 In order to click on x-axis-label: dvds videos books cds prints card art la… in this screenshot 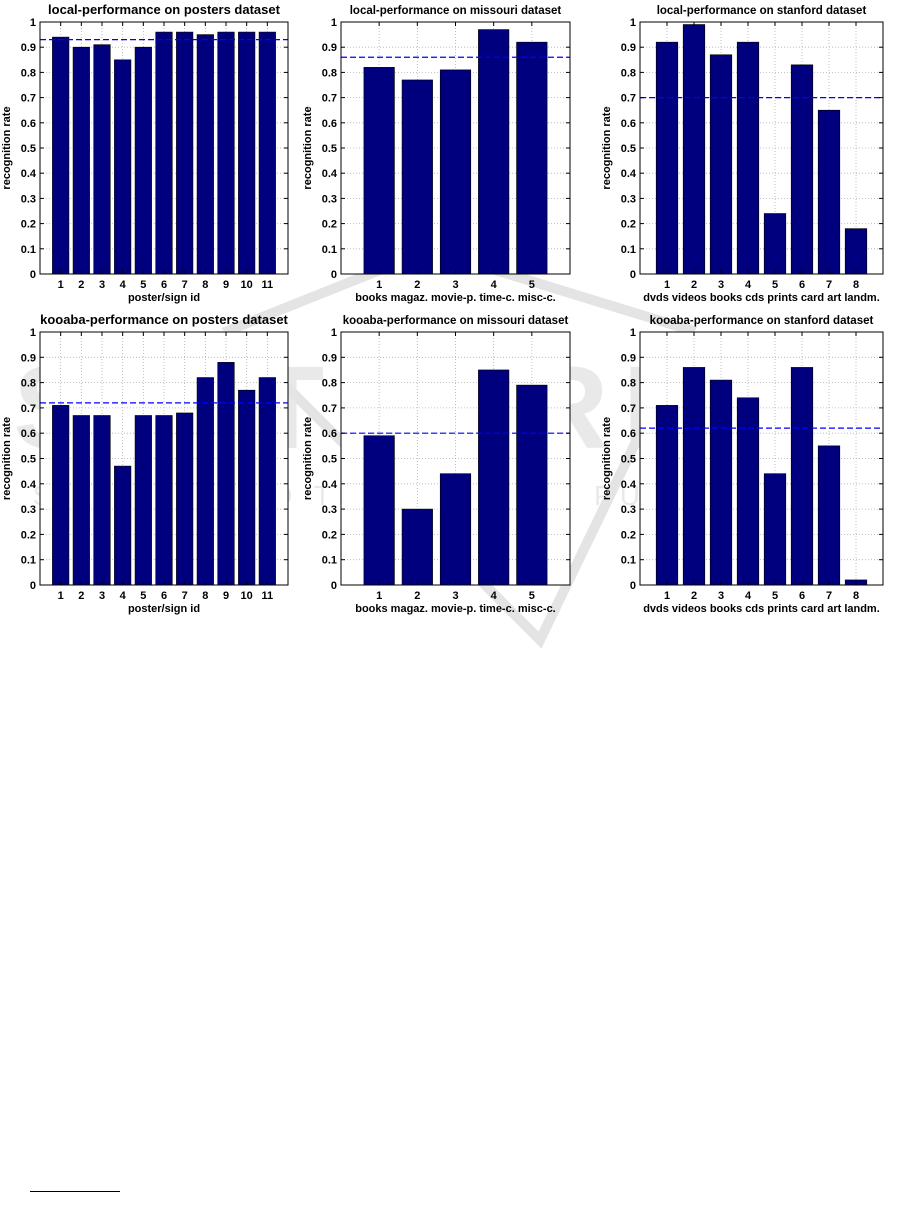, I will do `click(761, 298)`.